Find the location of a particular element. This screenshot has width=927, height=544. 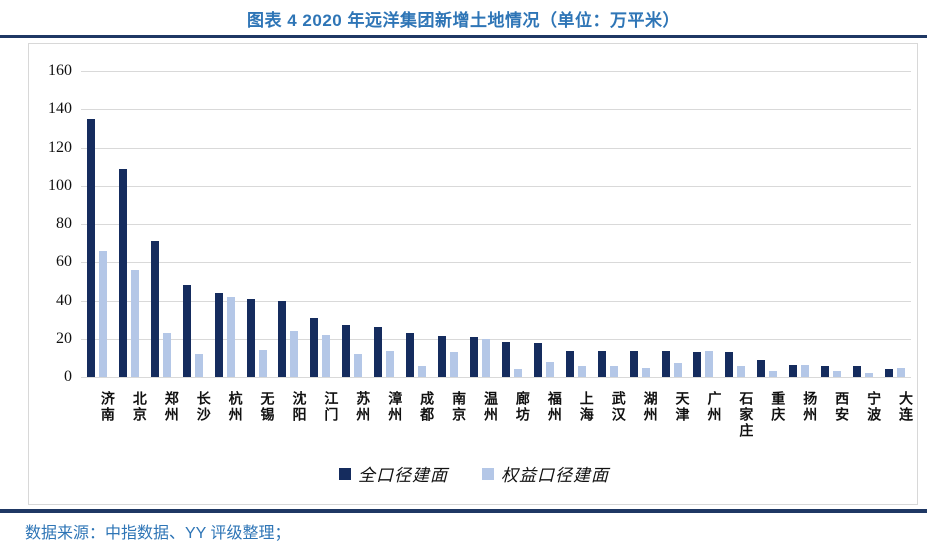

x-axis-label: 成都 is located at coordinates (426, 407).